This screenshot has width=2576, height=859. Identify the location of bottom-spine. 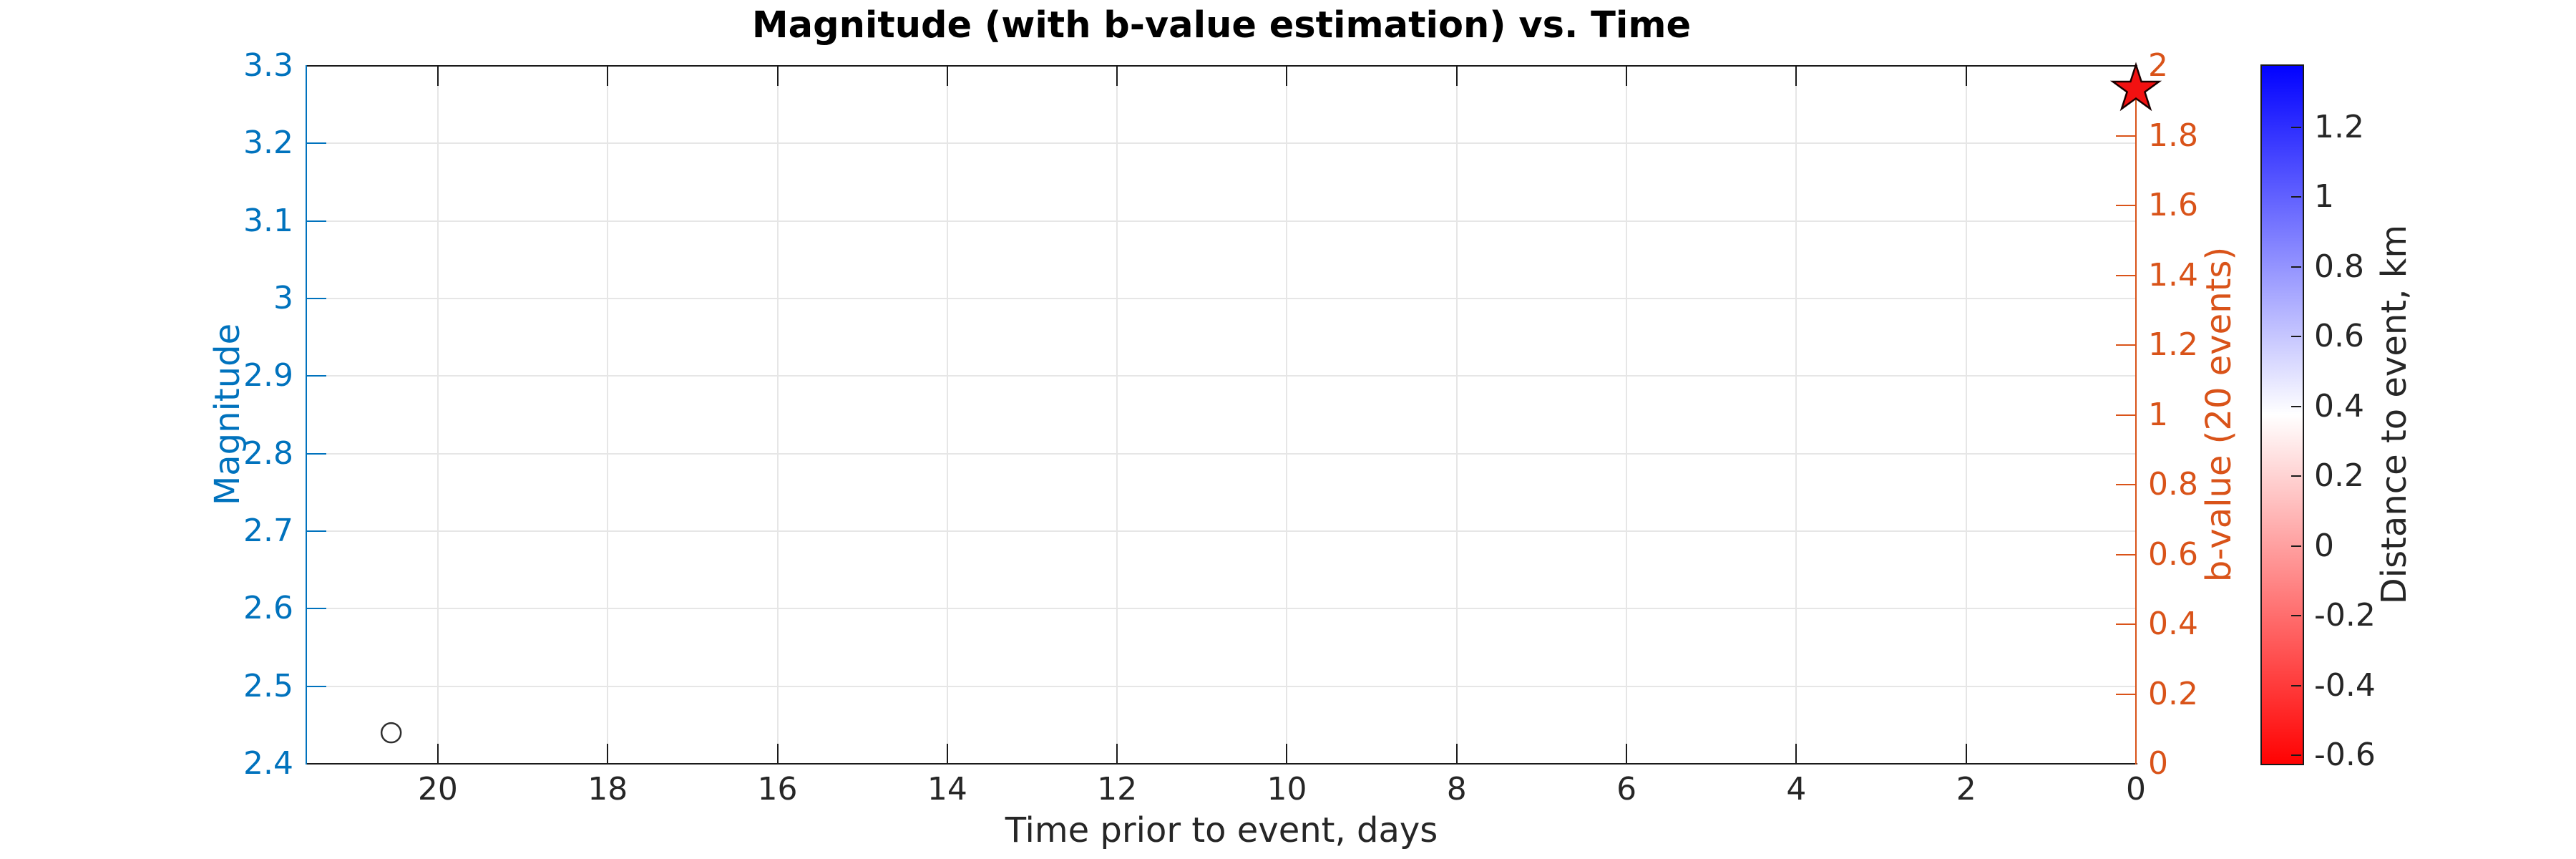
(1221, 764).